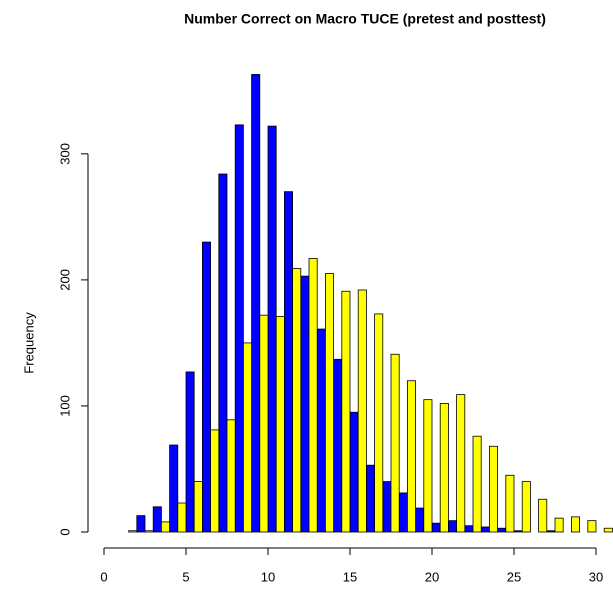 The width and height of the screenshot is (613, 592). Describe the element at coordinates (64, 154) in the screenshot. I see `y-tick-label: 300` at that location.